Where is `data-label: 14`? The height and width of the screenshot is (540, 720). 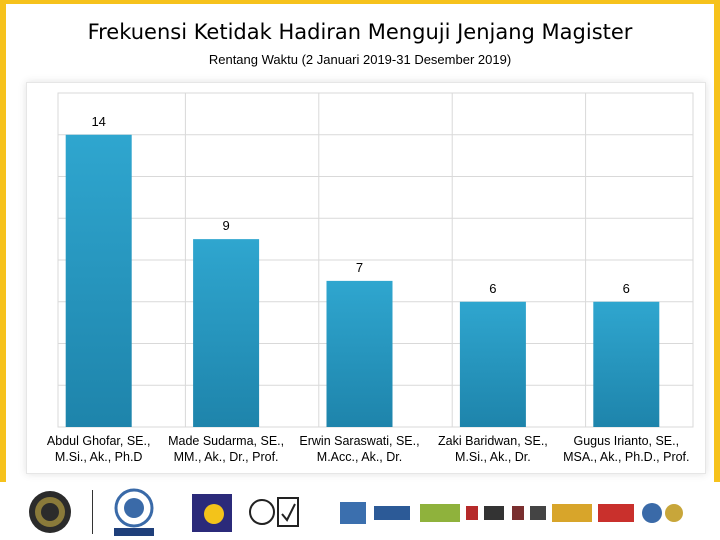 data-label: 14 is located at coordinates (98, 121).